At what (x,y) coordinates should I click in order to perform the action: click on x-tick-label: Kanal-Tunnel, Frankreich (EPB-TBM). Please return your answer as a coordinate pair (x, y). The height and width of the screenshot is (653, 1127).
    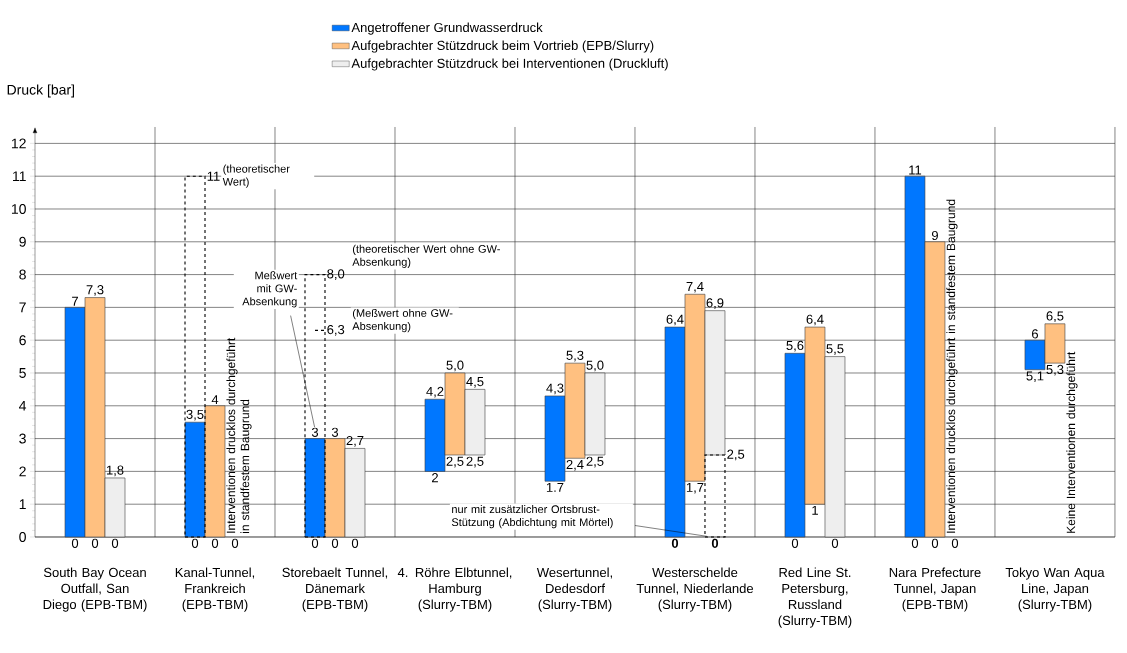
    Looking at the image, I should click on (215, 589).